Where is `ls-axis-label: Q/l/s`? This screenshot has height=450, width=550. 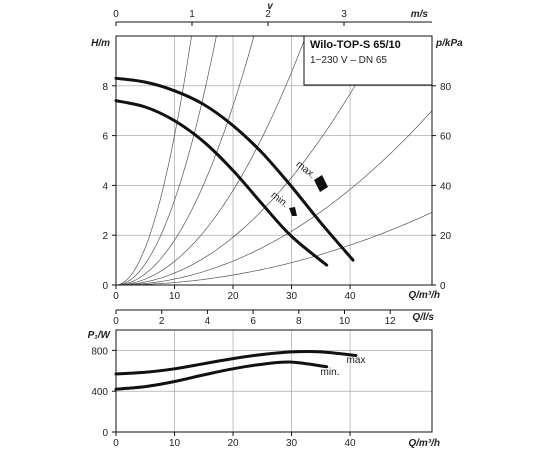 ls-axis-label: Q/l/s is located at coordinates (423, 317).